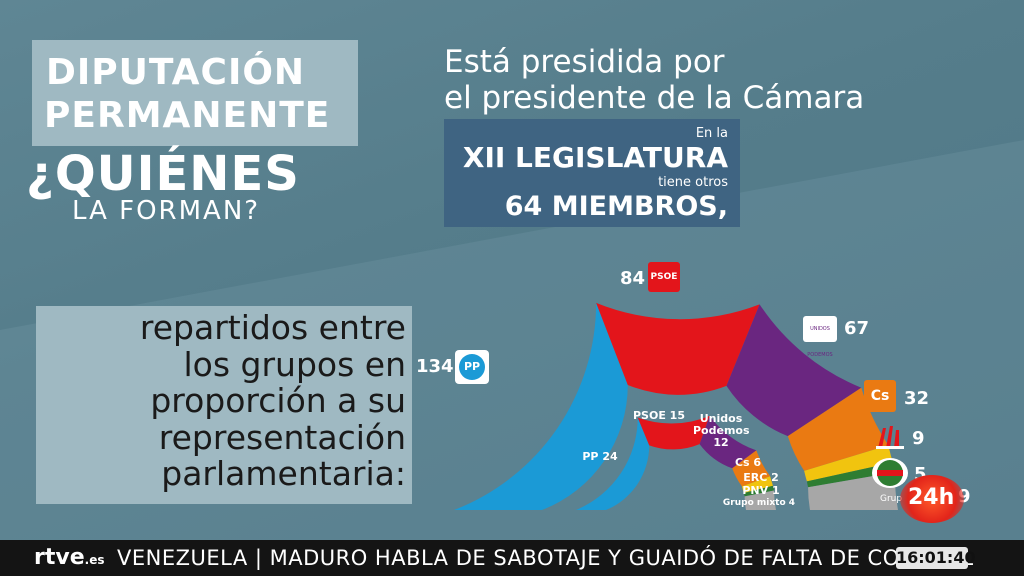  What do you see at coordinates (163, 174) in the screenshot?
I see `question-line-1: ¿QUIÉNES` at bounding box center [163, 174].